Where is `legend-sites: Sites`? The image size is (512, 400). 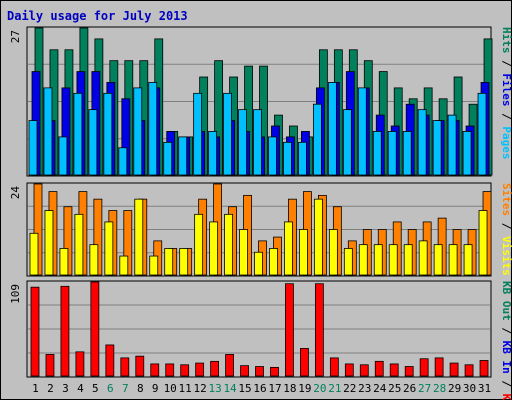
legend-sites: Sites is located at coordinates (506, 199).